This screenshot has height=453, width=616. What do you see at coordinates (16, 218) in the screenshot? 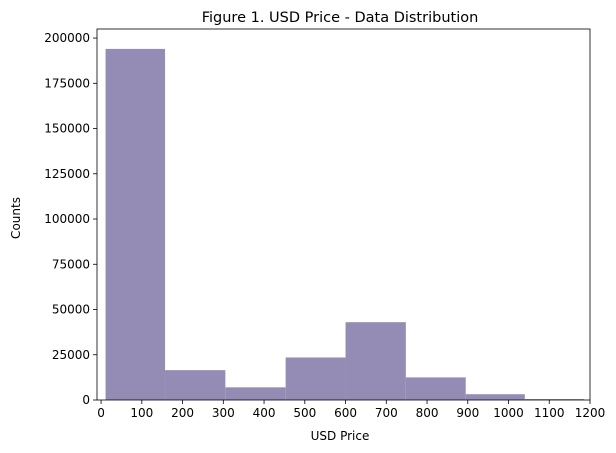
I see `y-axis-label: Counts` at bounding box center [16, 218].